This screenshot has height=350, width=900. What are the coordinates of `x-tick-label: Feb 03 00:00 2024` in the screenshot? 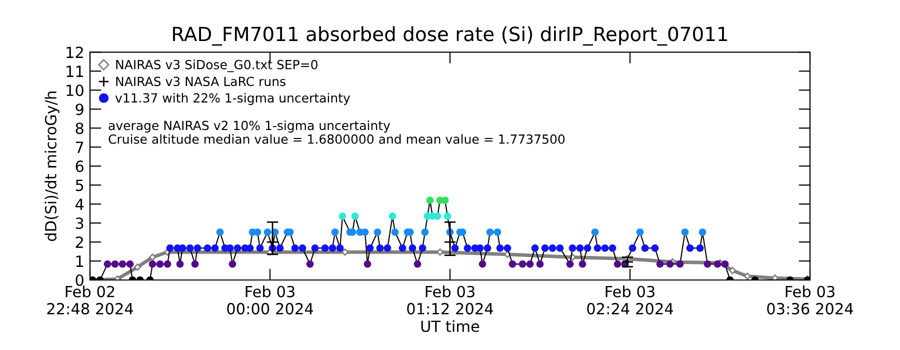 It's located at (270, 300).